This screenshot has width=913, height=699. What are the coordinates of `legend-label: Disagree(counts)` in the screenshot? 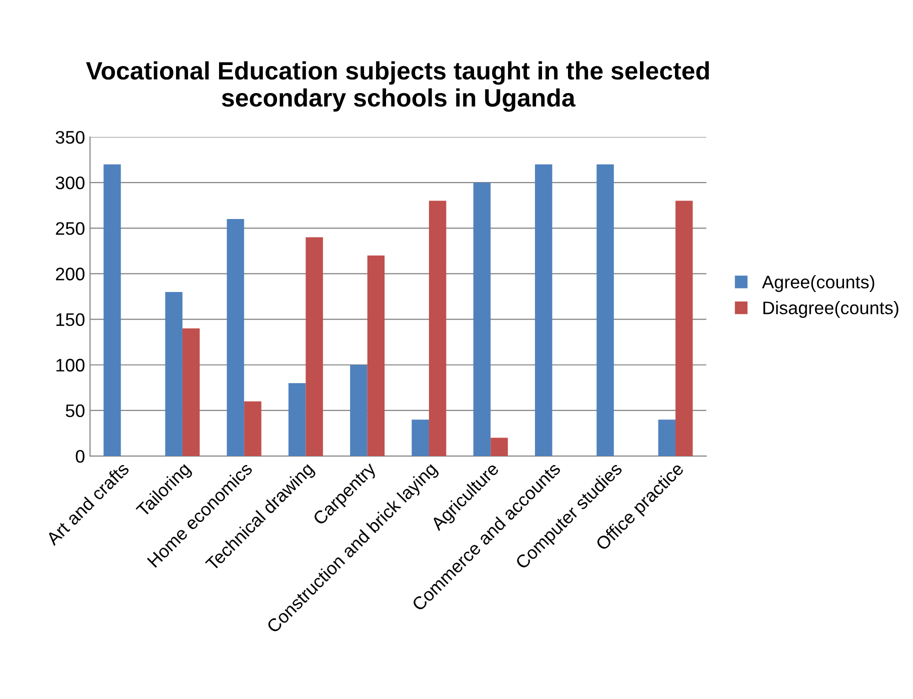 It's located at (830, 309).